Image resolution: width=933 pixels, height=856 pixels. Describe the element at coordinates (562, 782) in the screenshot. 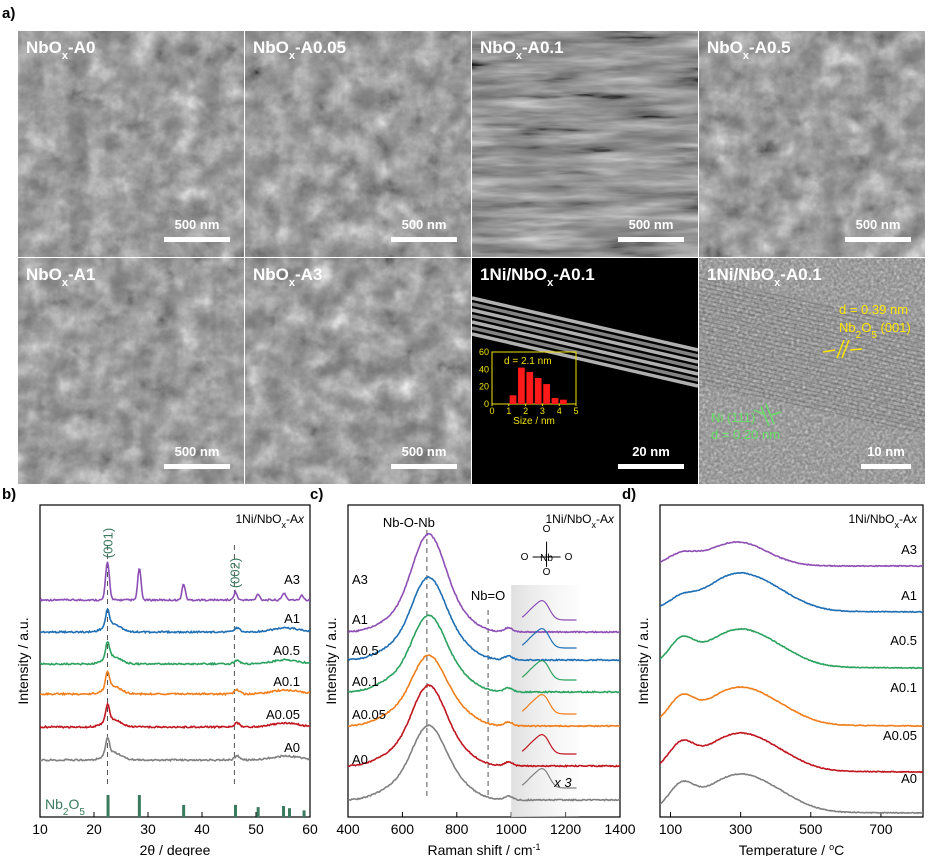

I see `annotation-x3: x 3` at that location.